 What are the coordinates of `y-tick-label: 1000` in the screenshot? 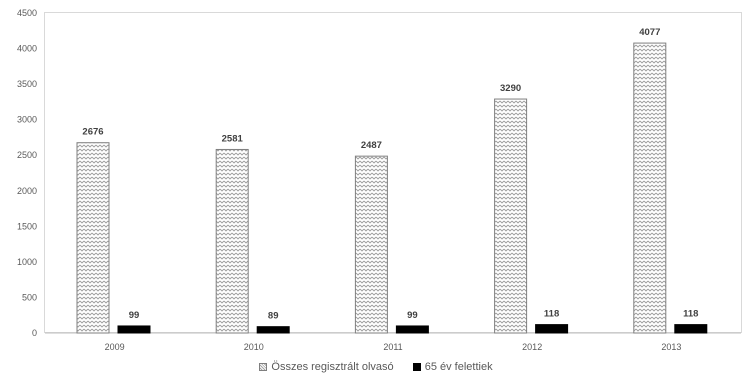 It's located at (27, 262).